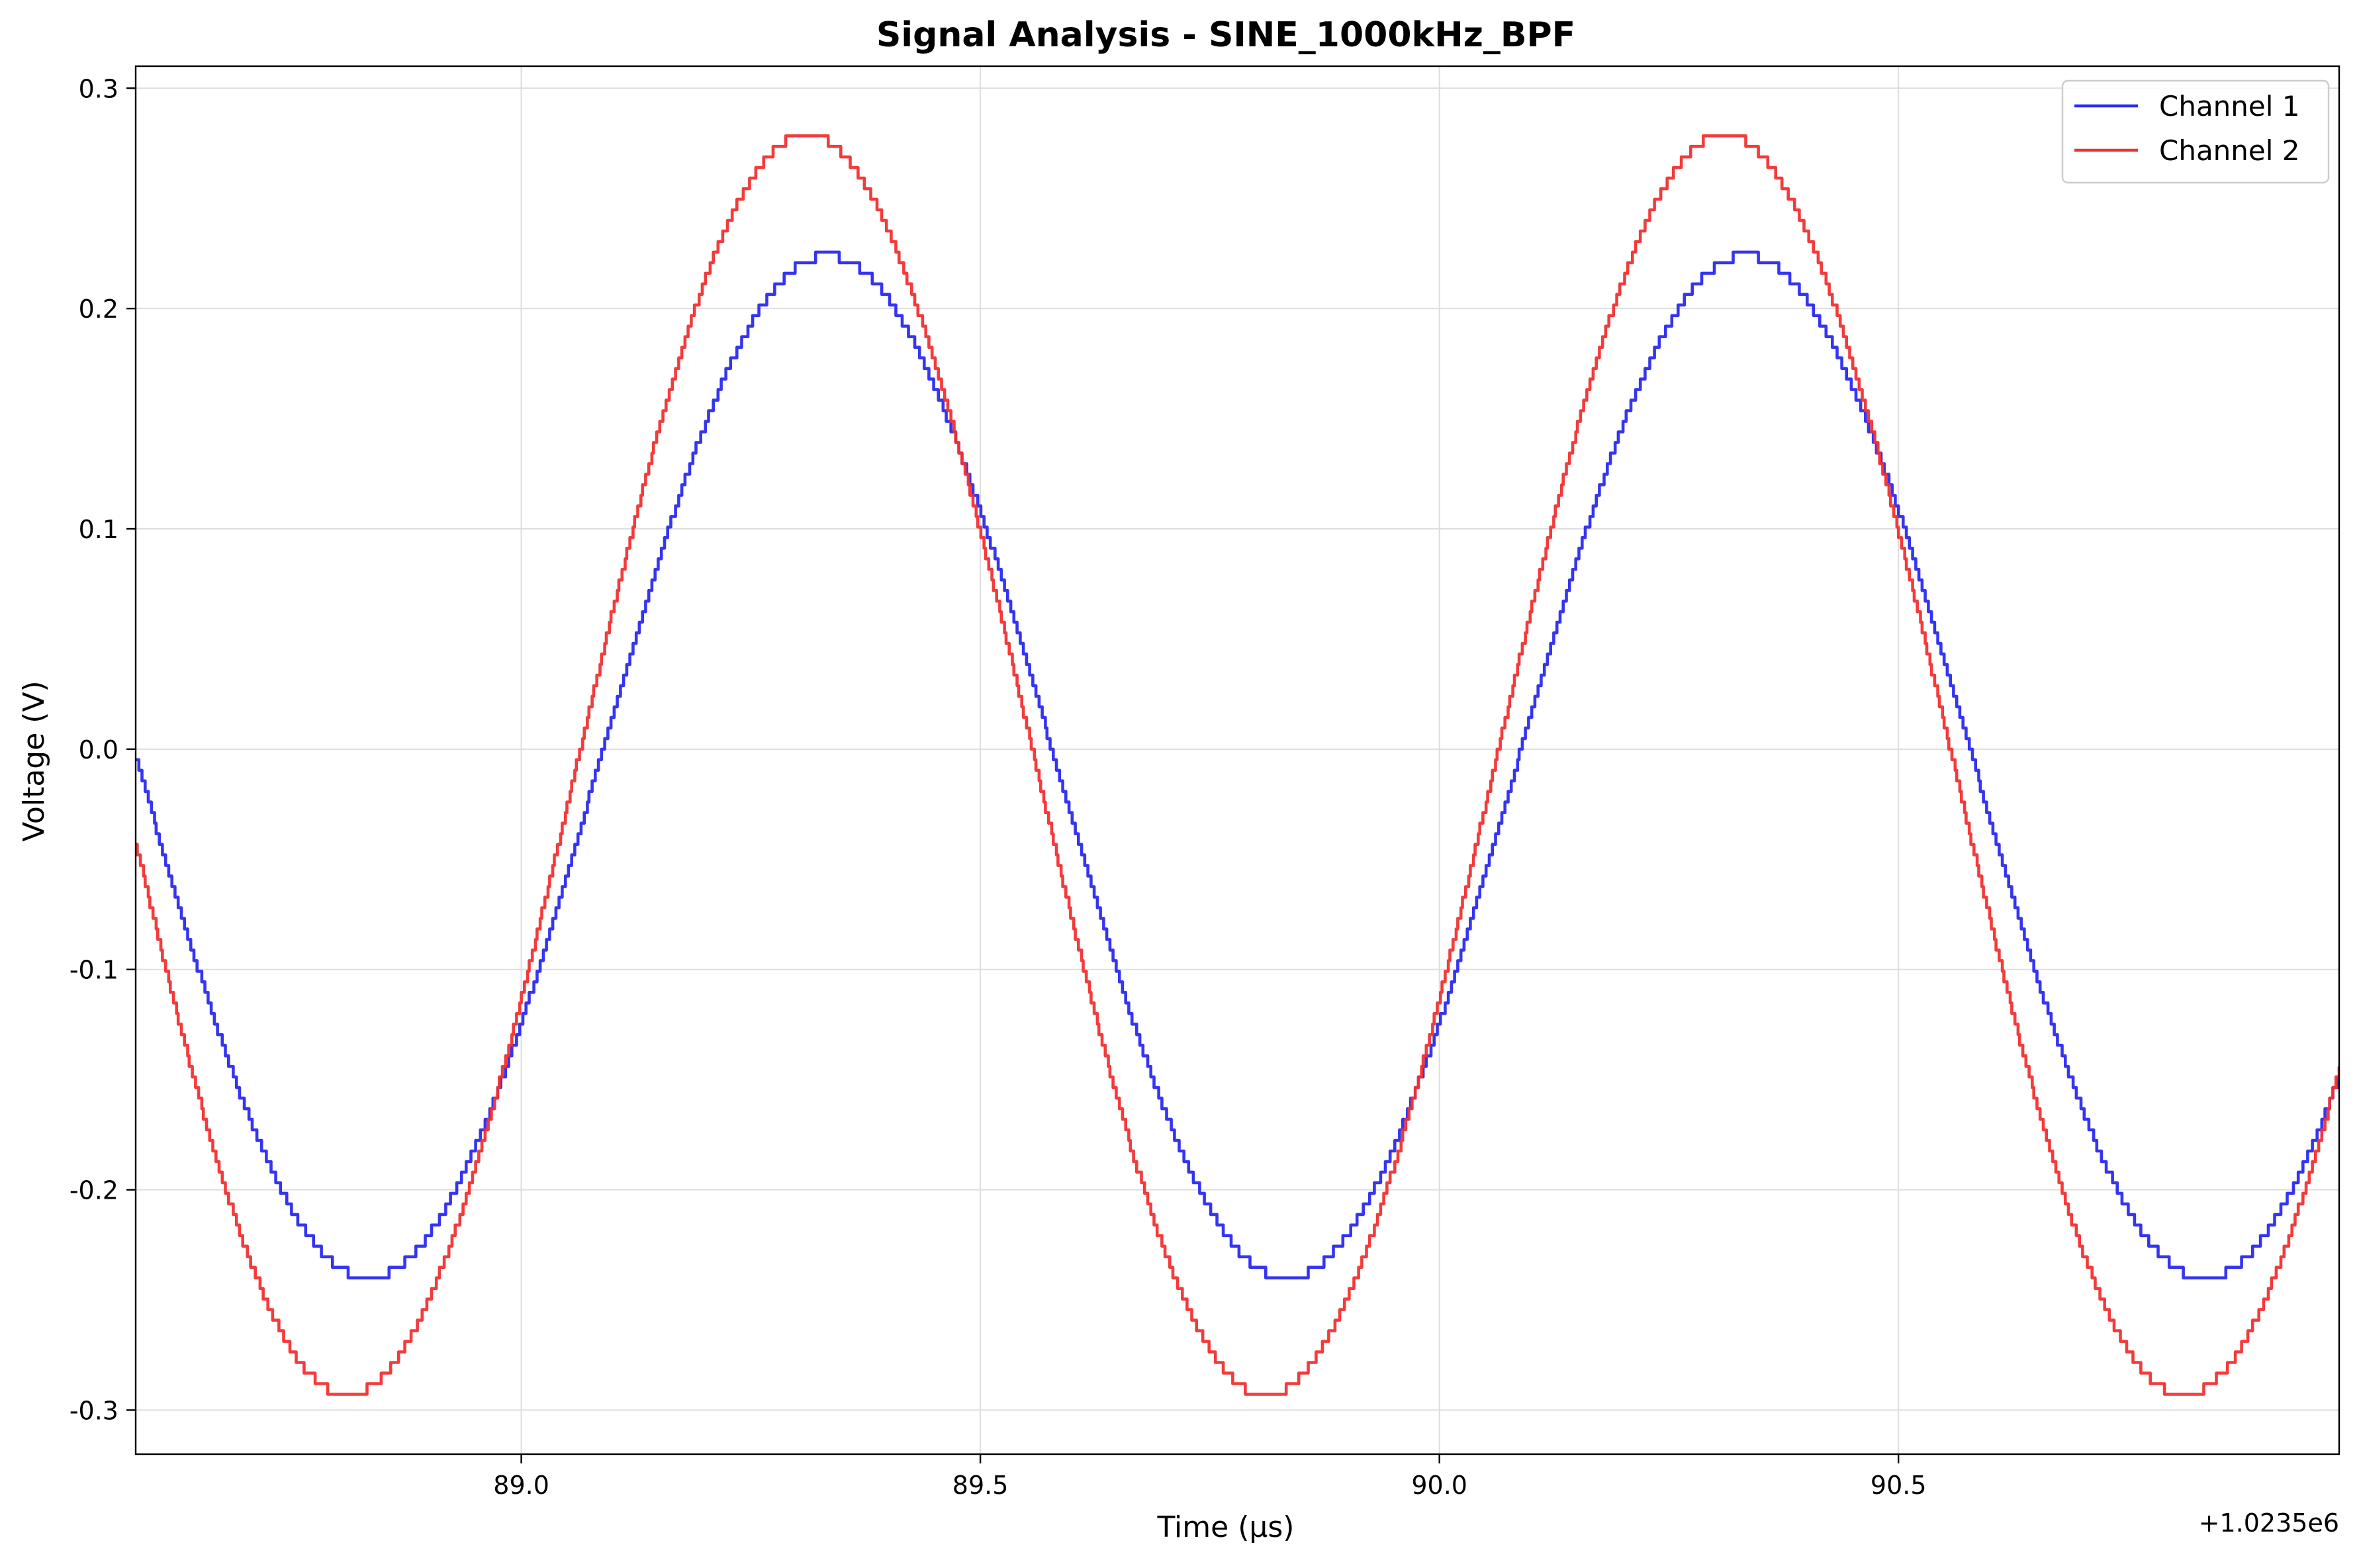  Describe the element at coordinates (98, 88) in the screenshot. I see `y-tick-label: 0.3` at that location.